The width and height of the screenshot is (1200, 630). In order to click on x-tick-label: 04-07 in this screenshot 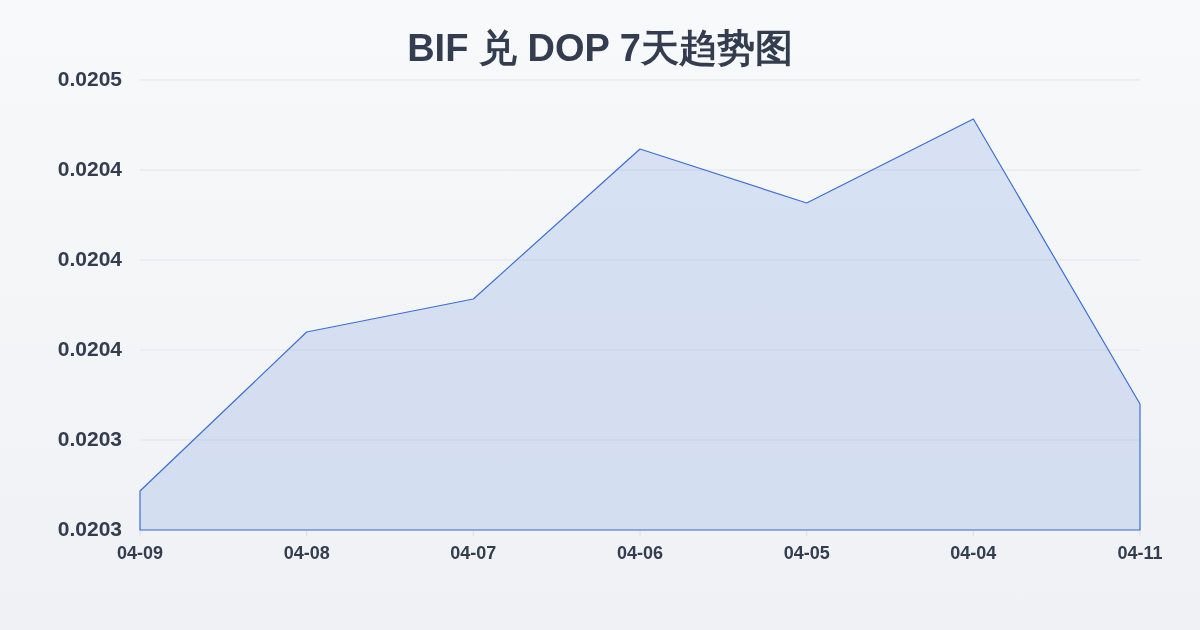, I will do `click(473, 553)`.